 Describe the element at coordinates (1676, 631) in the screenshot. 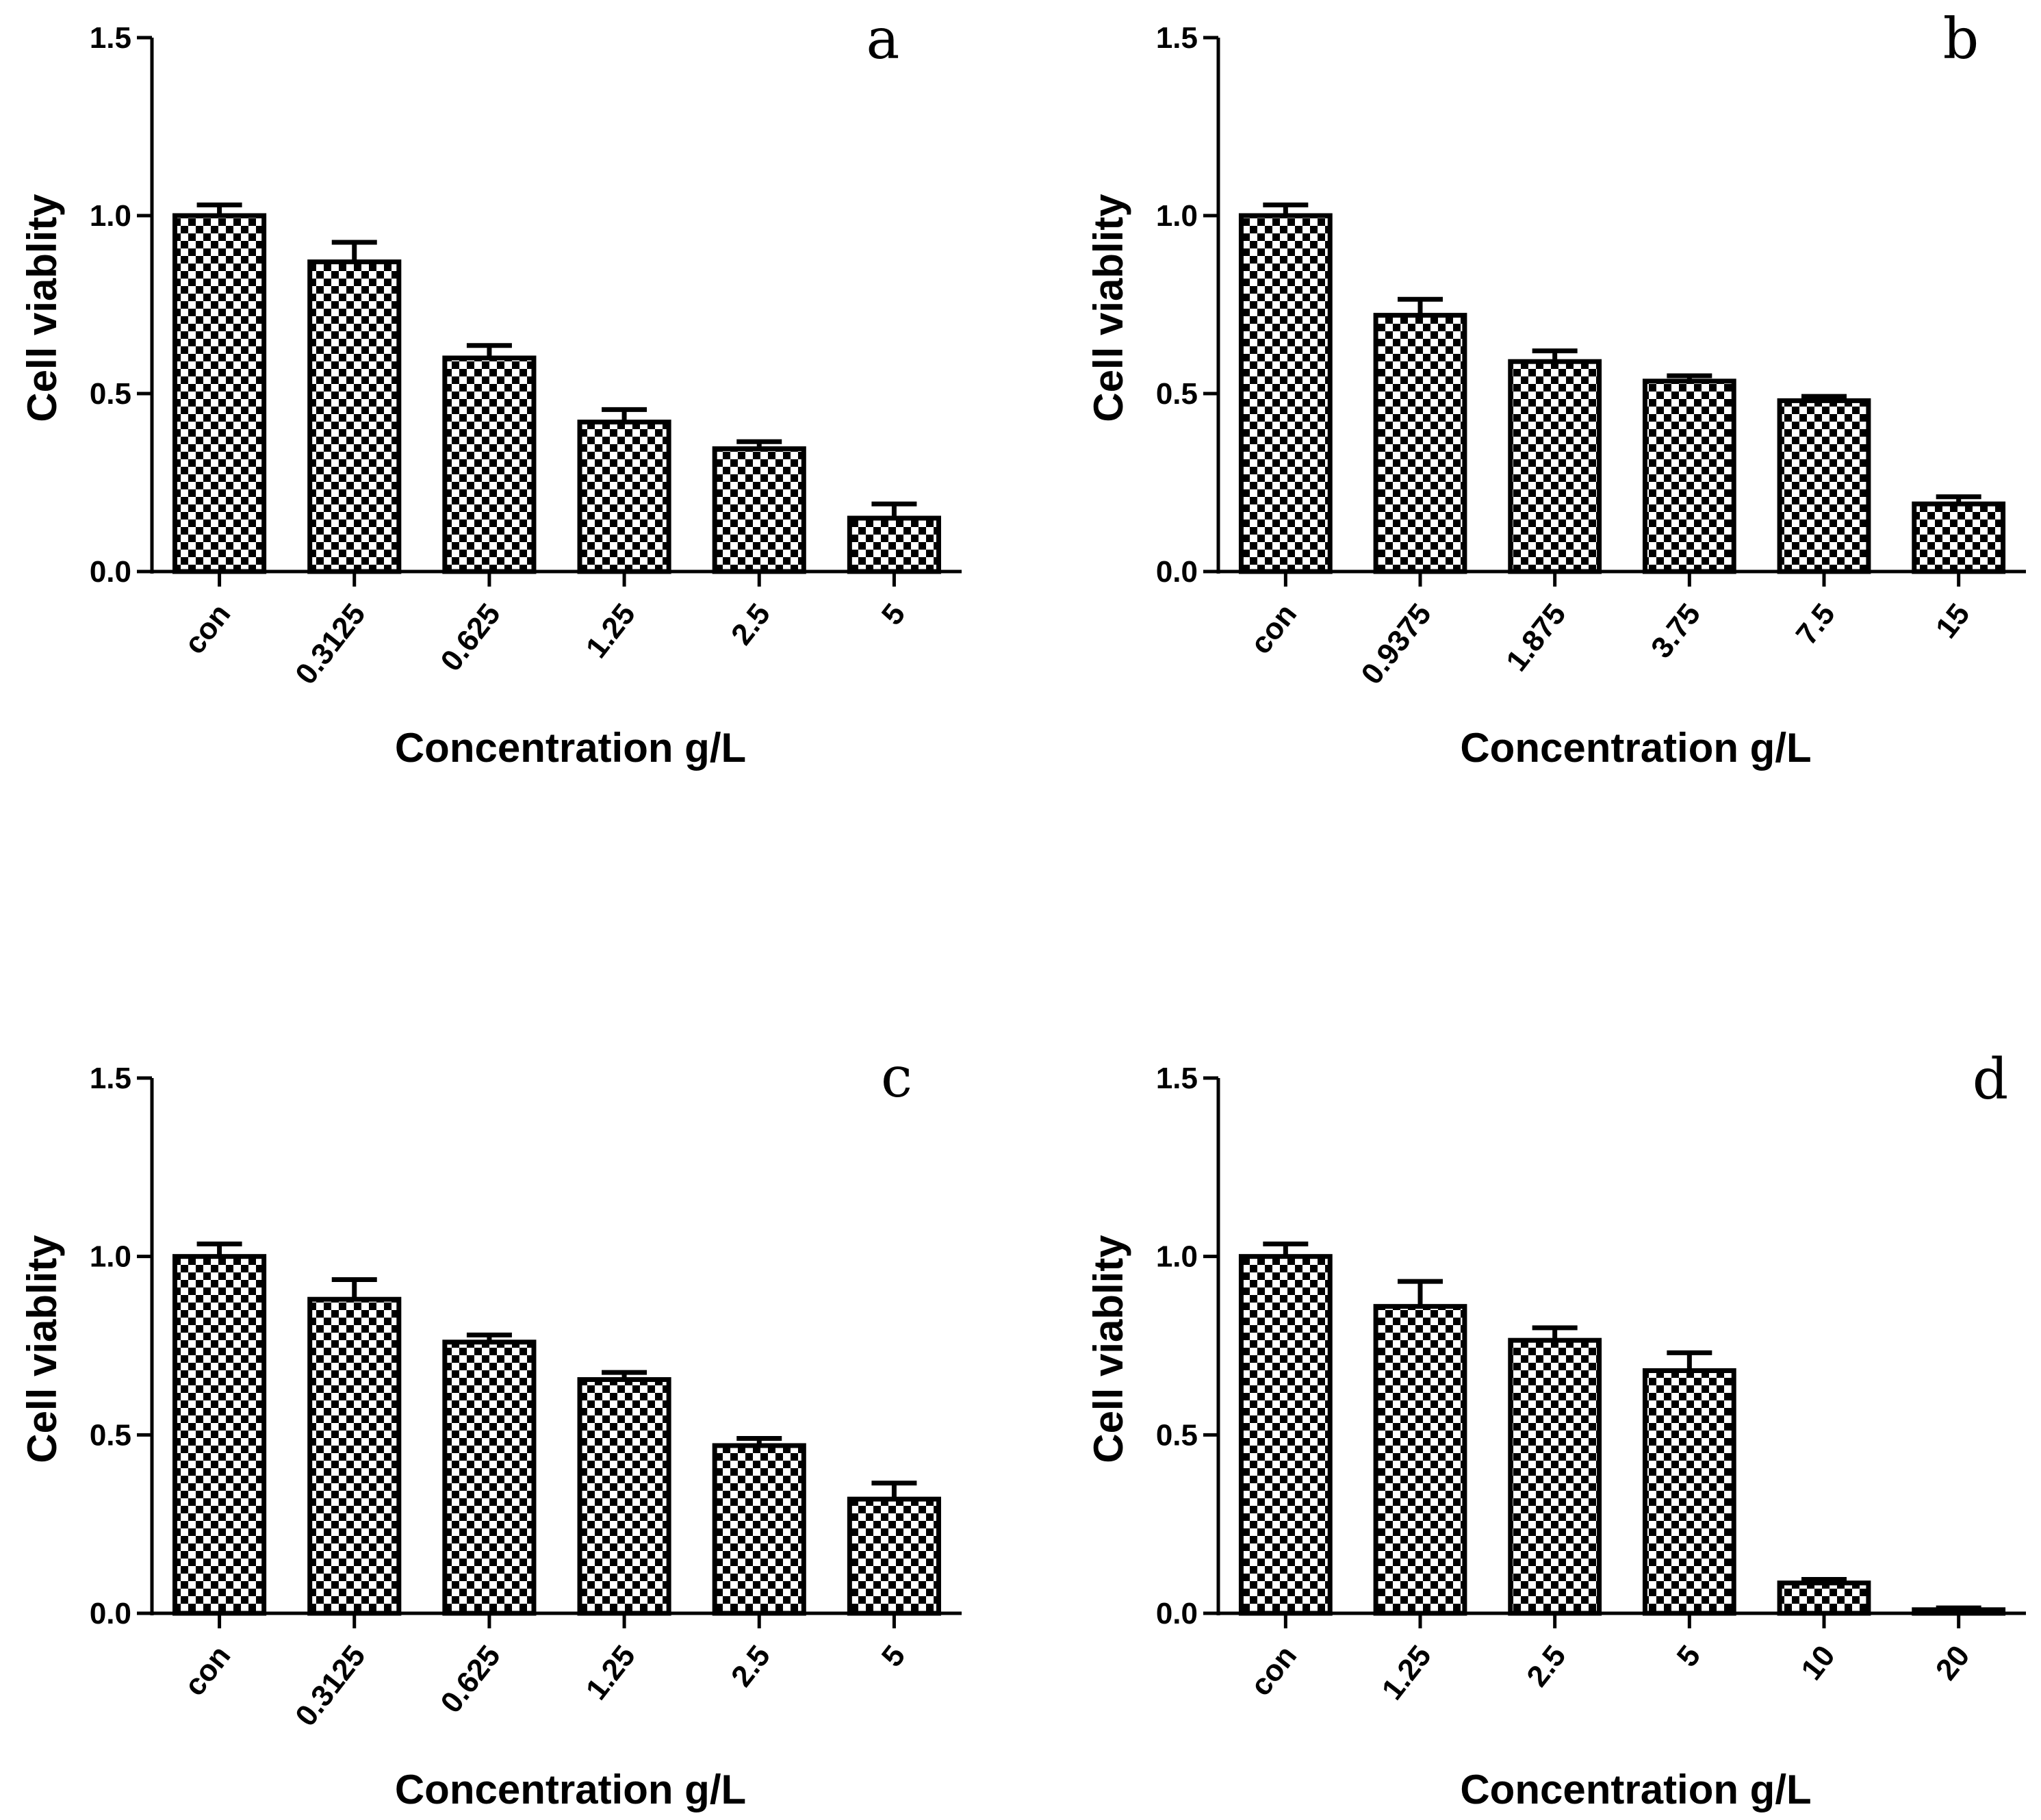

I see `x-tick-label: 3.75` at that location.